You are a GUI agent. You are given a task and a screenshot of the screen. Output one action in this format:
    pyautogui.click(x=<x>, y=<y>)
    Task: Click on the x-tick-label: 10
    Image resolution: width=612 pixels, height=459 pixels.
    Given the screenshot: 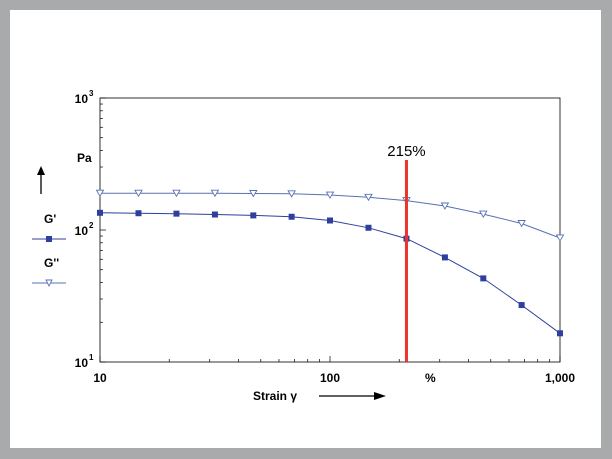 What is the action you would take?
    pyautogui.click(x=100, y=378)
    